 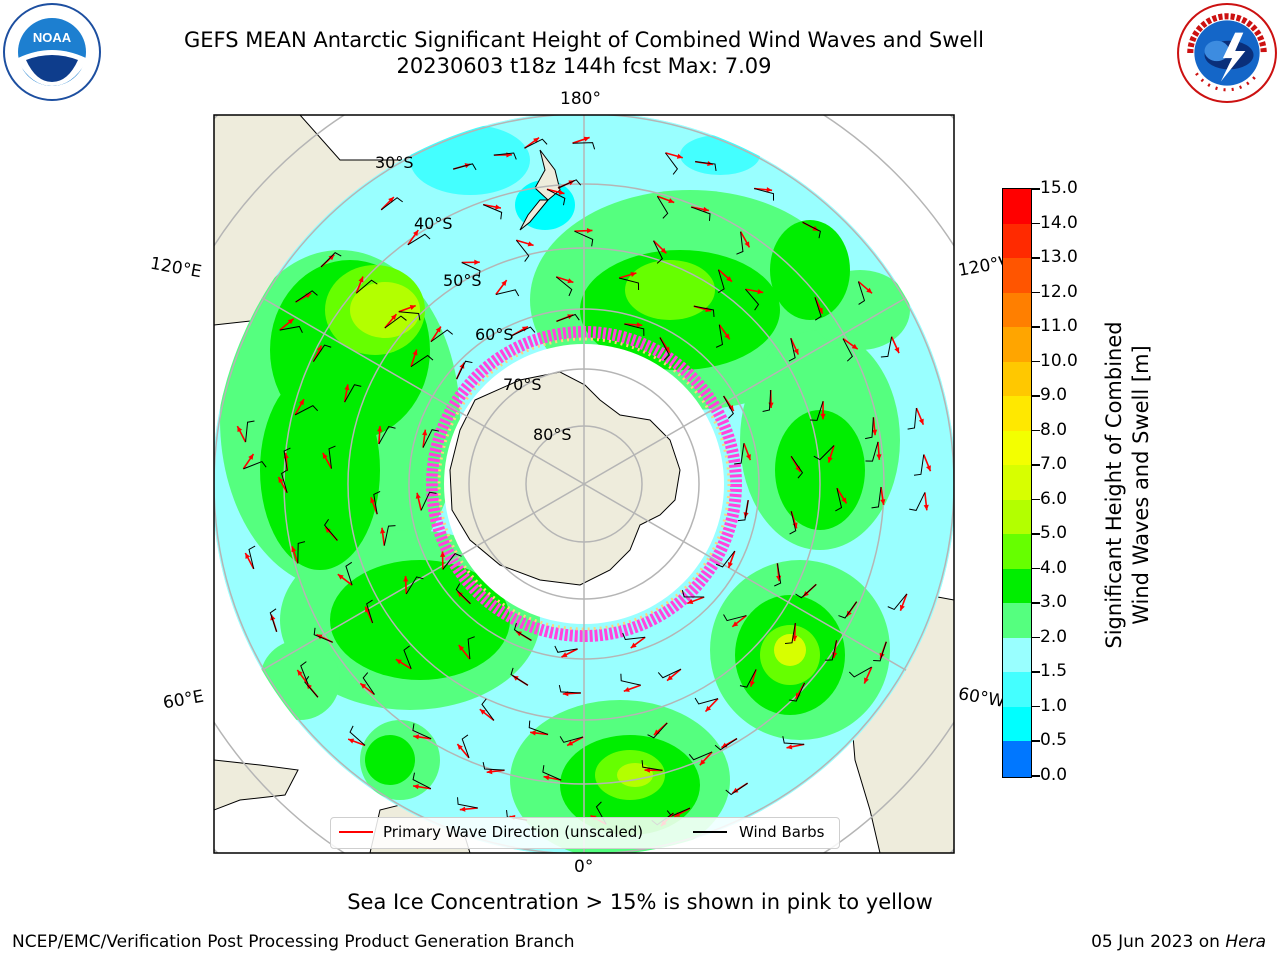 I want to click on lat-label-60s: 60°S, so click(x=494, y=334).